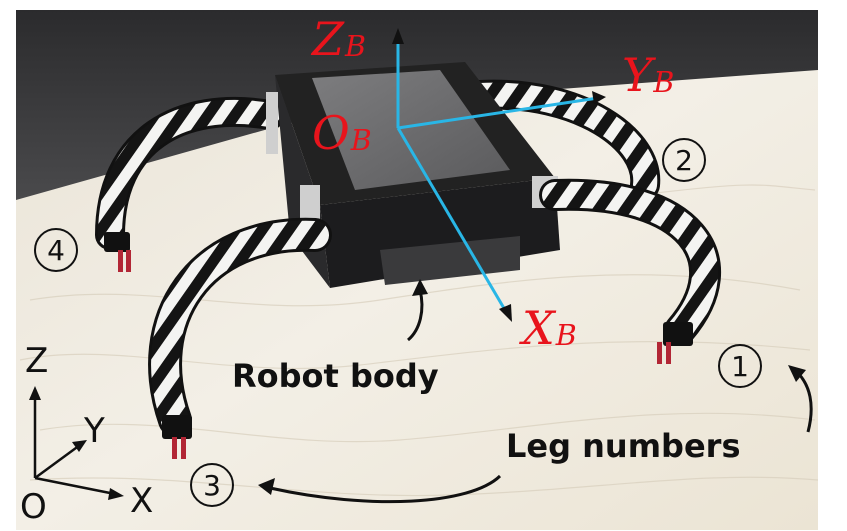  What do you see at coordinates (684, 160) in the screenshot?
I see `leg-number-2: 2` at bounding box center [684, 160].